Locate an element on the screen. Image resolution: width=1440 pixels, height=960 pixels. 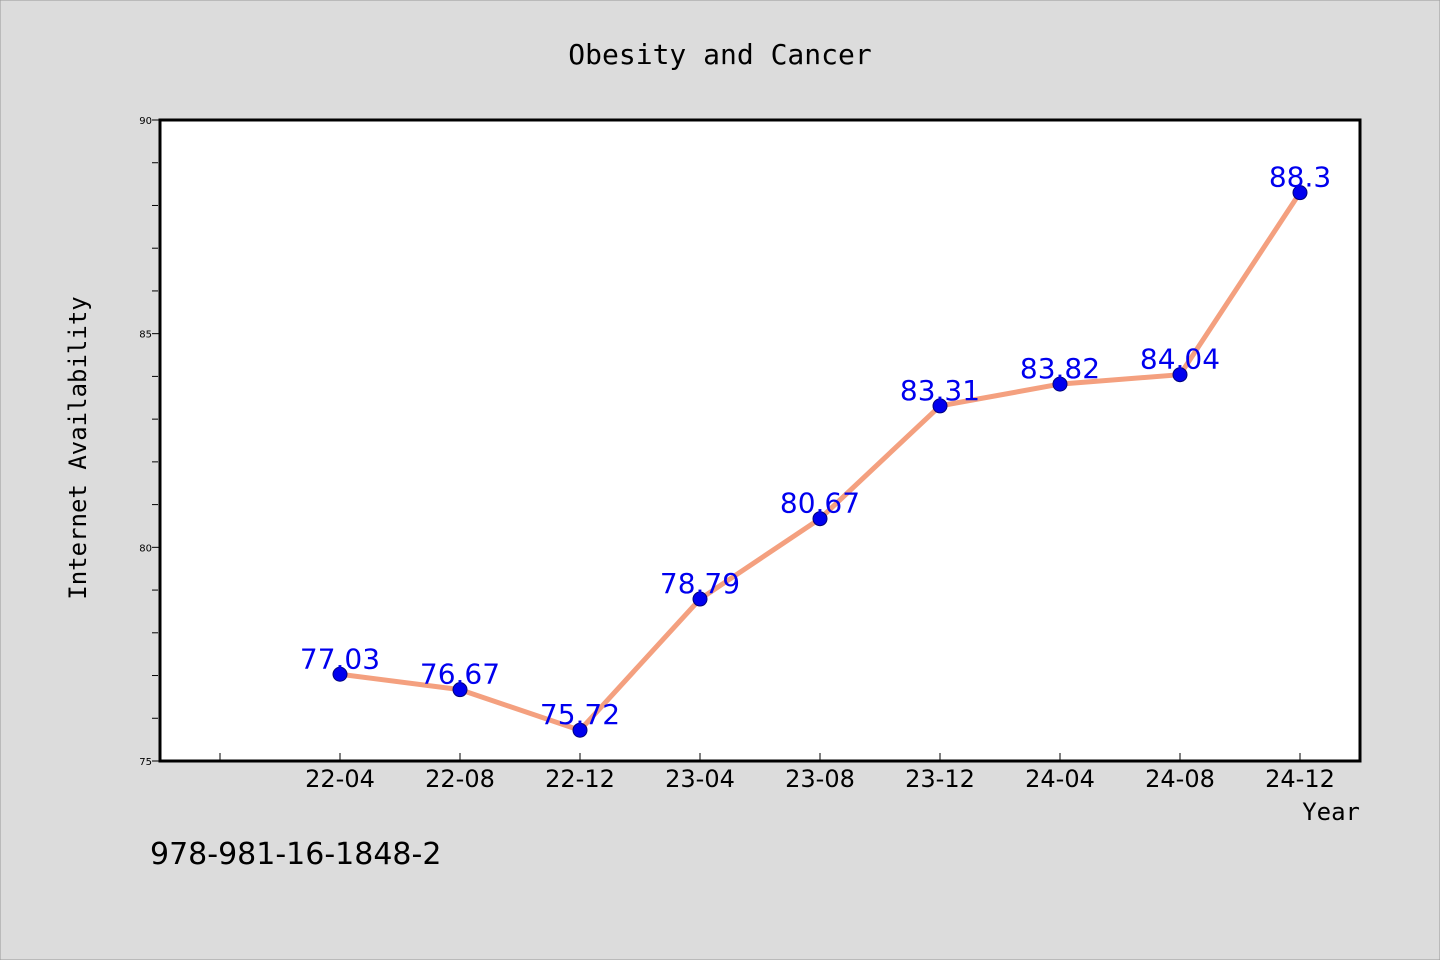
data-label: 83.82 is located at coordinates (1060, 368).